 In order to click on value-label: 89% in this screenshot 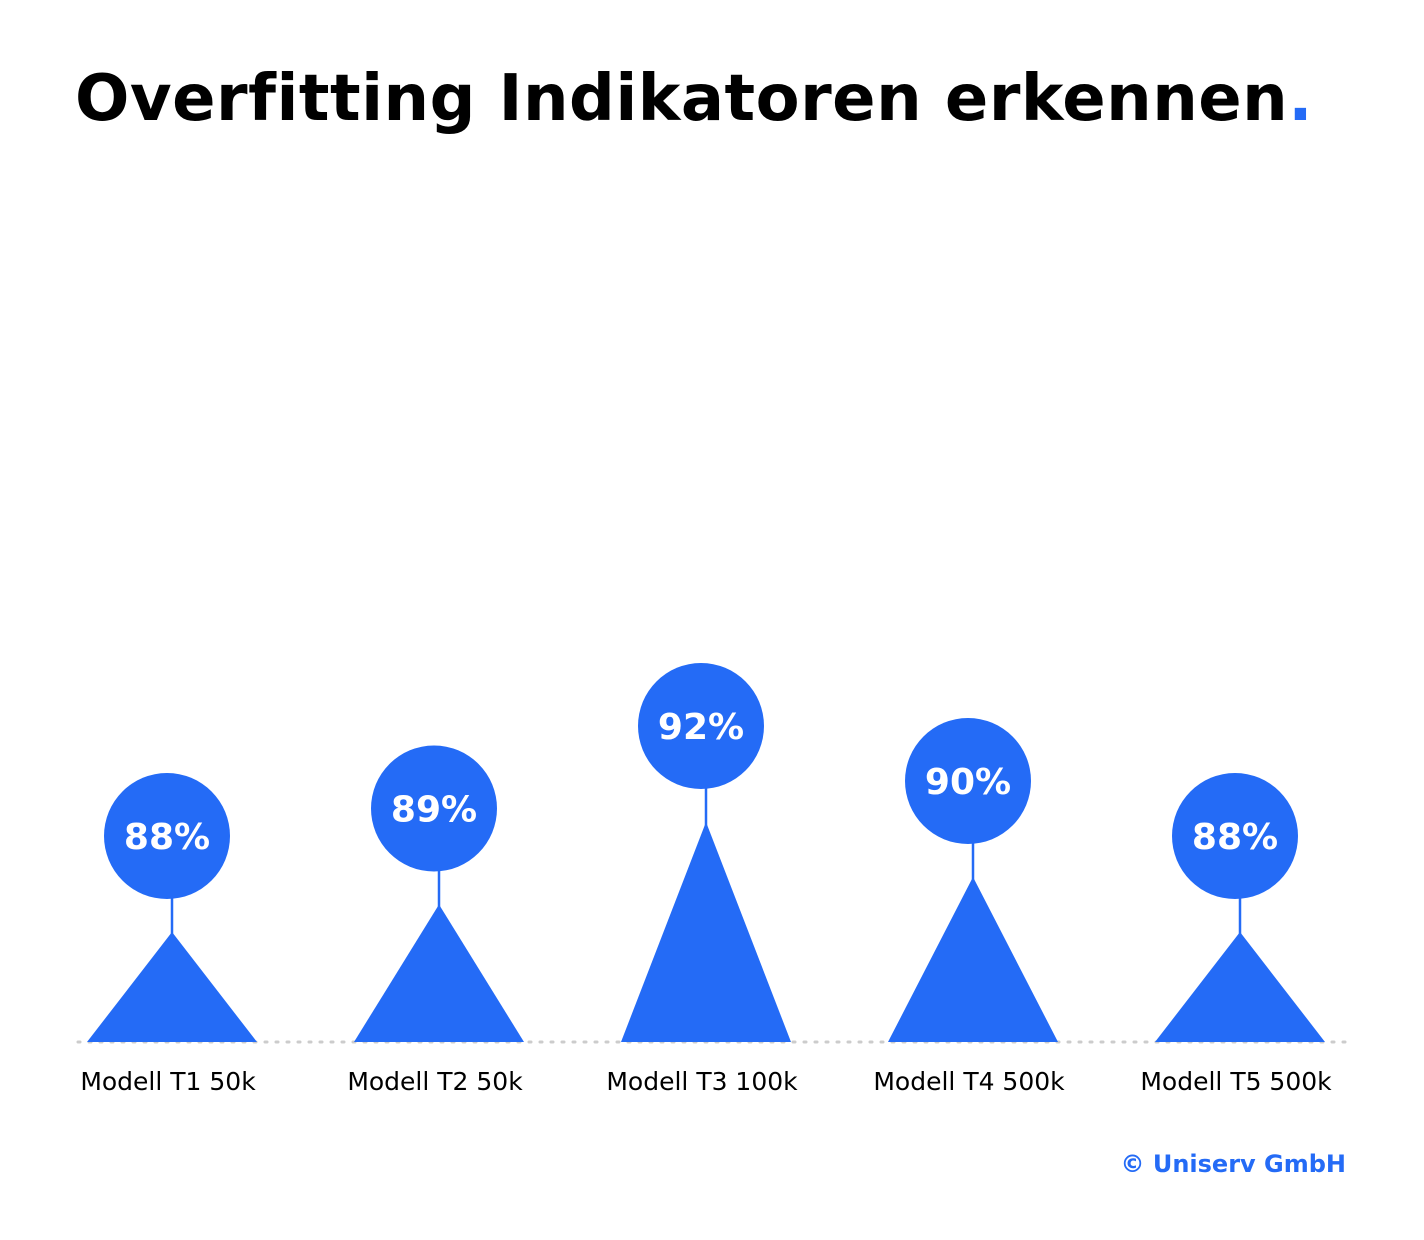, I will do `click(434, 810)`.